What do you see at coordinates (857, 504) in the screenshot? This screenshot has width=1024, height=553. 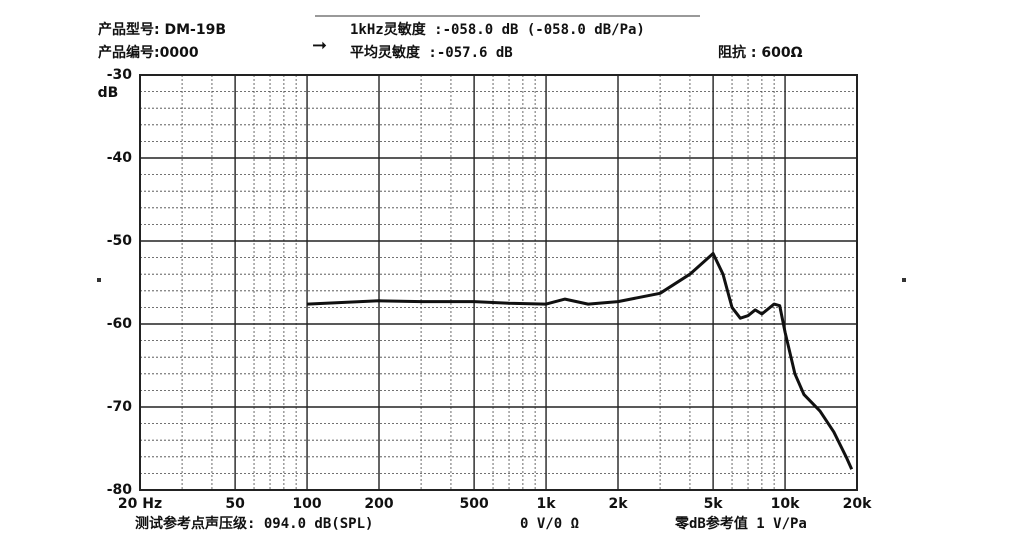 I see `x-tick-label: 20k` at bounding box center [857, 504].